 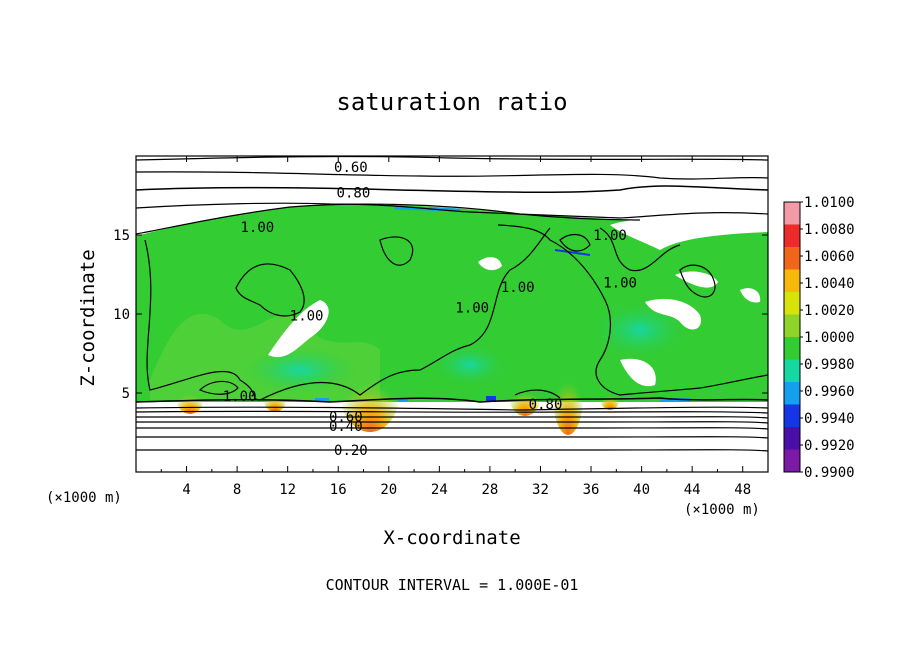 What do you see at coordinates (126, 394) in the screenshot?
I see `y-tick-label: 5` at bounding box center [126, 394].